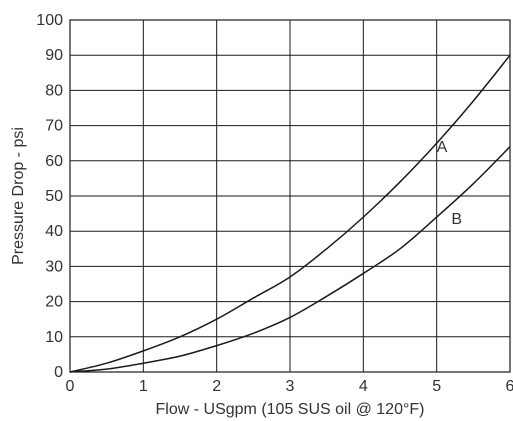  Describe the element at coordinates (70, 386) in the screenshot. I see `x-tick-label: 0` at that location.